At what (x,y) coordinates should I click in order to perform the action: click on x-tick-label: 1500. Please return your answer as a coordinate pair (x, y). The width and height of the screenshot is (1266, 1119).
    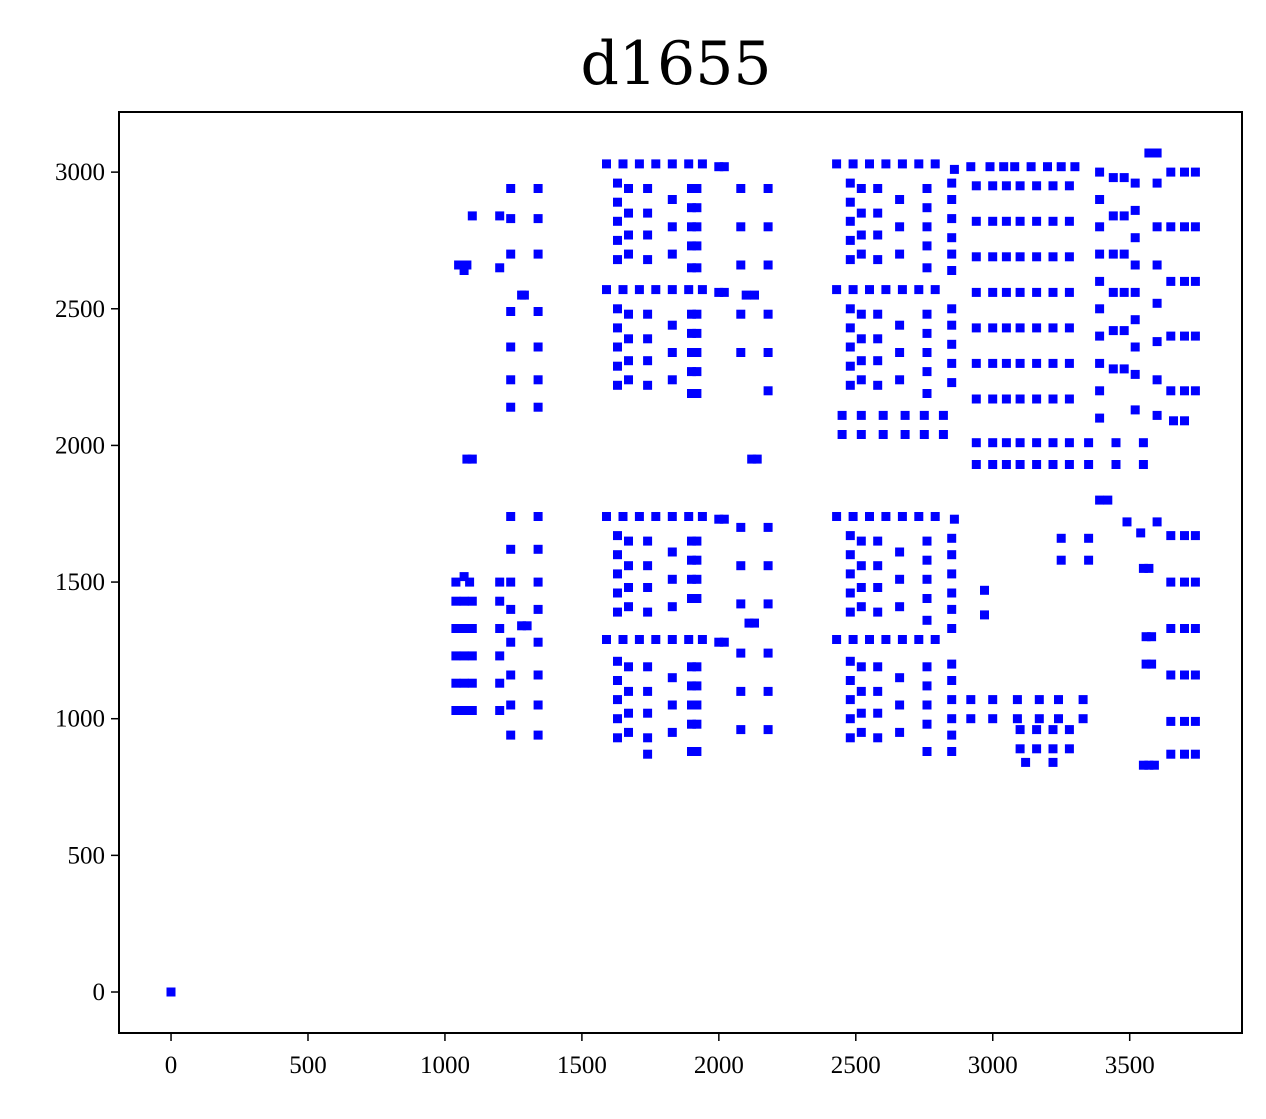
    Looking at the image, I should click on (582, 1065).